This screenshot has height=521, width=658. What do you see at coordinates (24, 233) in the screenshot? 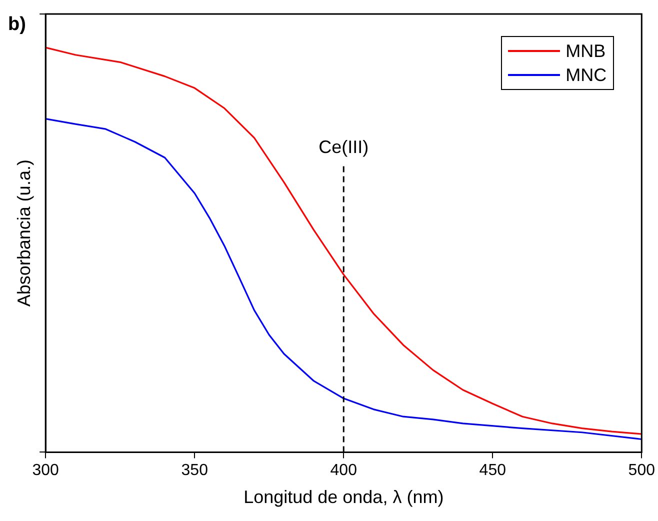
I see `y-axis-title: Absorbancia (u.a.)` at bounding box center [24, 233].